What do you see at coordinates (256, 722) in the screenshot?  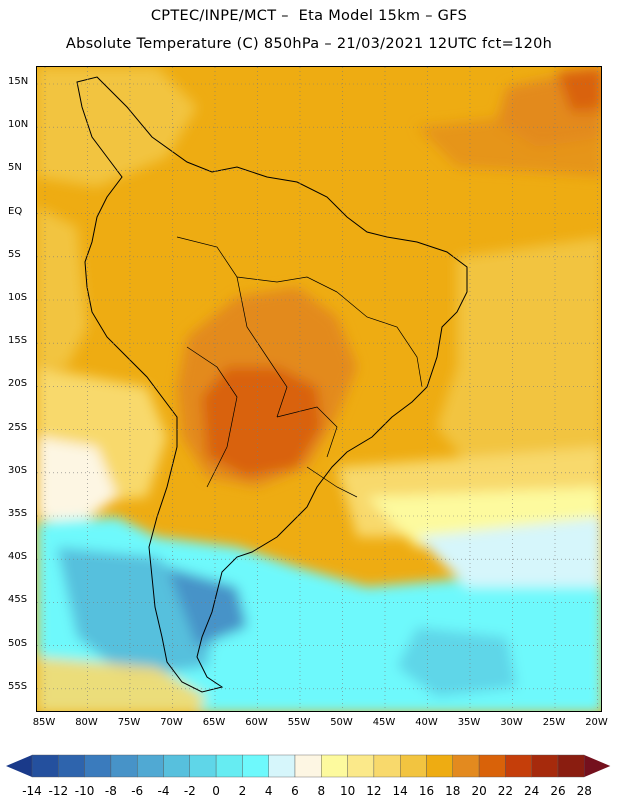 I see `longitude-label: 60W` at bounding box center [256, 722].